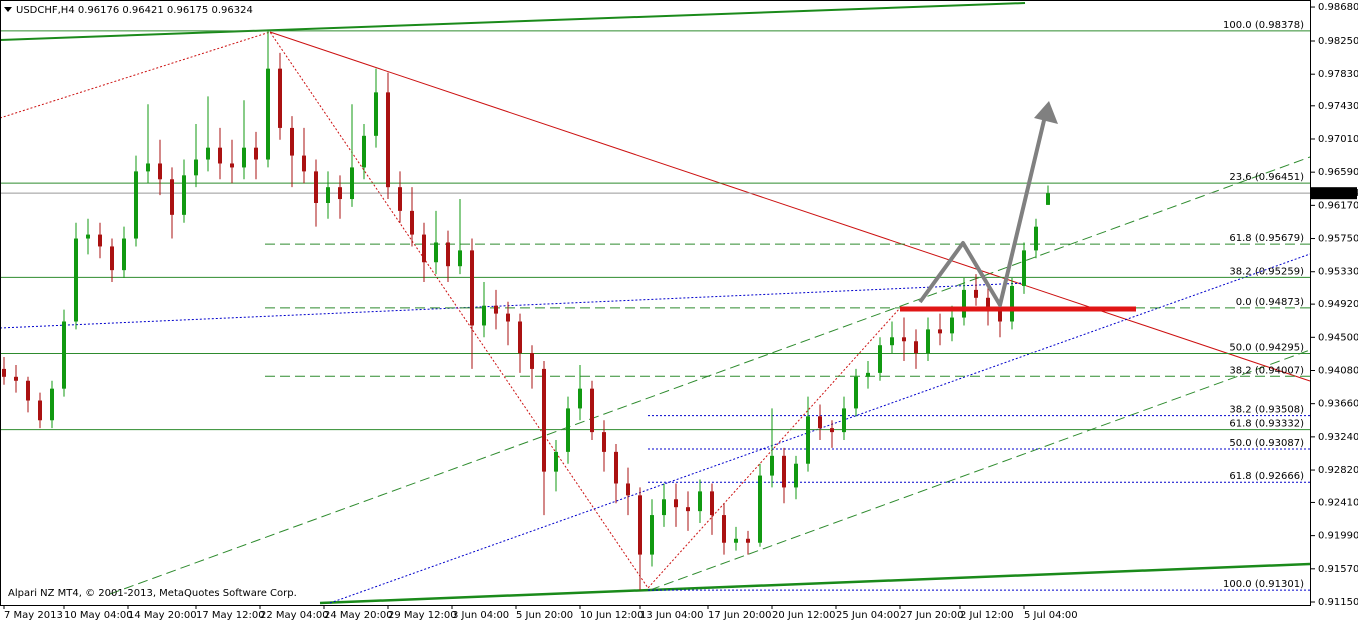 This screenshot has width=1358, height=623. Describe the element at coordinates (230, 615) in the screenshot. I see `x-tick-label: 17 May 12:00` at that location.